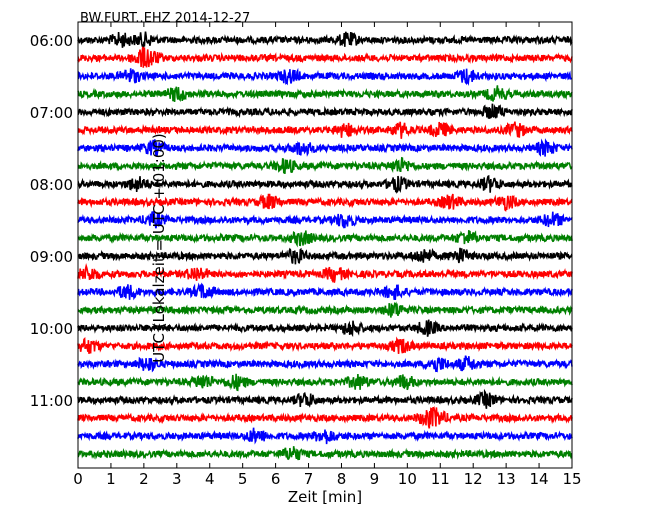 The height and width of the screenshot is (520, 650). Describe the element at coordinates (51, 257) in the screenshot. I see `y-tick-label-0900: 09:00` at that location.